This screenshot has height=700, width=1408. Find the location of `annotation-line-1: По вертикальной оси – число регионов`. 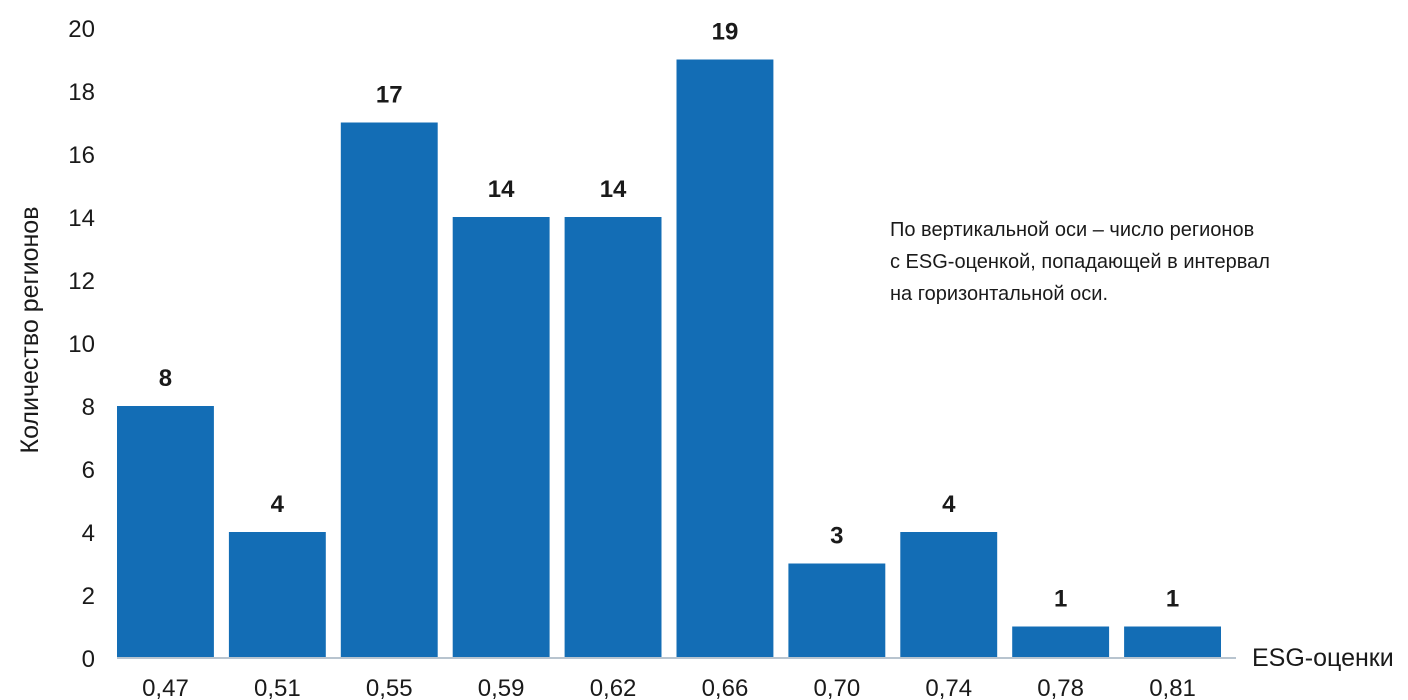

annotation-line-1: По вертикальной оси – число регионов is located at coordinates (1072, 230).